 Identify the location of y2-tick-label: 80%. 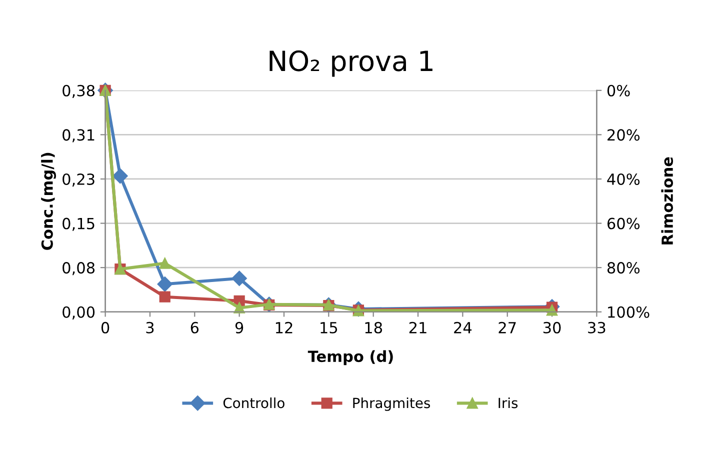
(623, 268).